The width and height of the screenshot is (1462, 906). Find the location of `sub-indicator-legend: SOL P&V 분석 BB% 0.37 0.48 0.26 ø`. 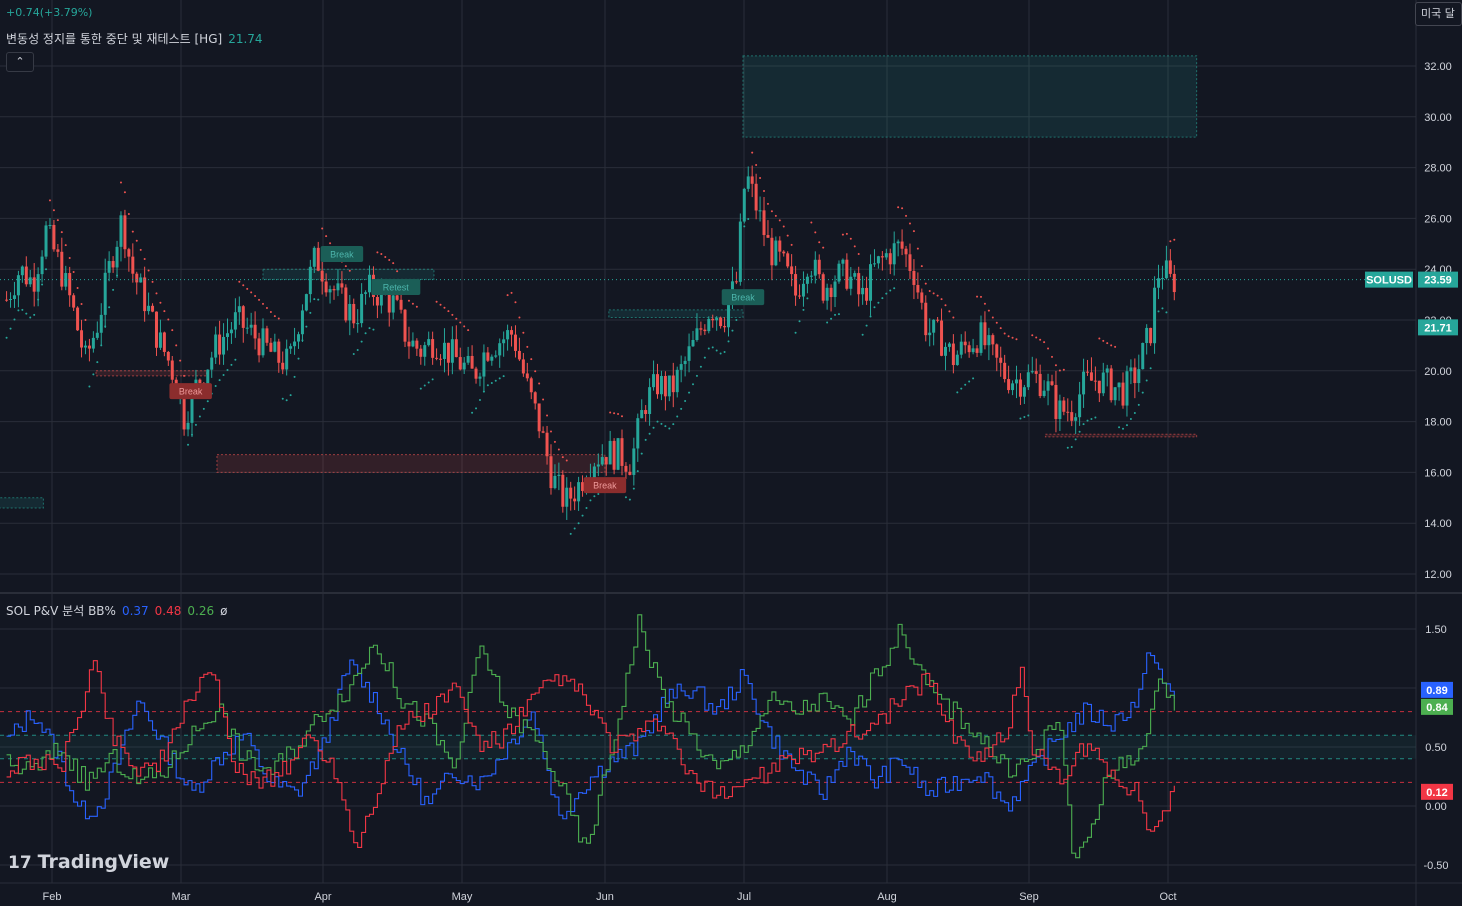

sub-indicator-legend: SOL P&V 분석 BB% 0.37 0.48 0.26 ø is located at coordinates (116, 610).